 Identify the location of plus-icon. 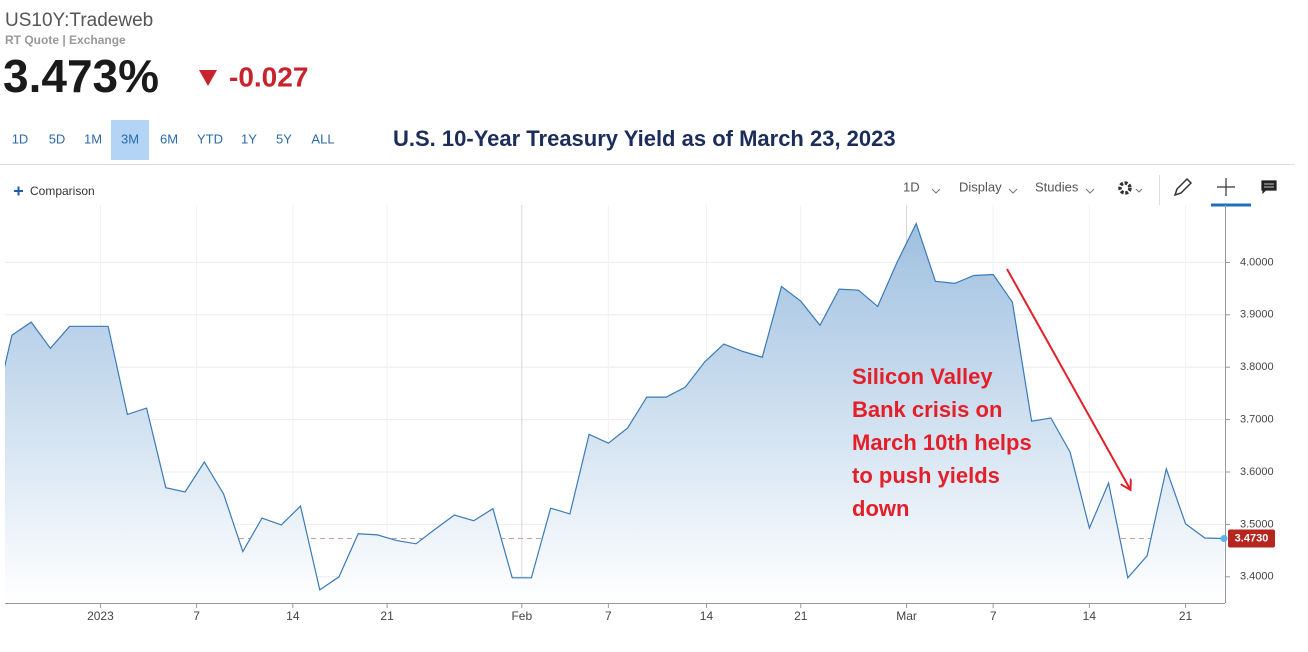
(18, 191).